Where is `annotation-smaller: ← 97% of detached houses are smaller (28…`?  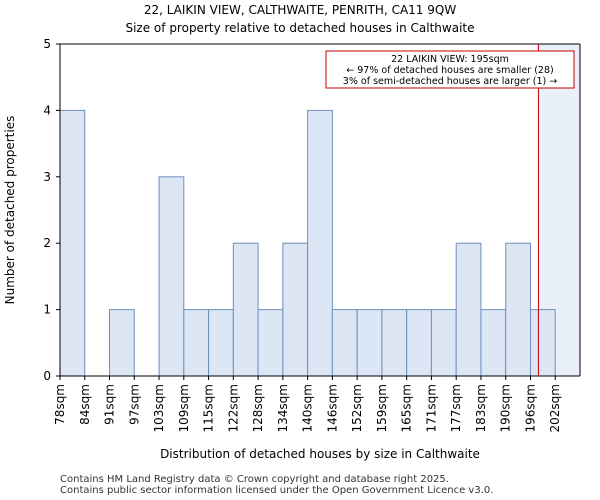
annotation-smaller: ← 97% of detached houses are smaller (28… is located at coordinates (449, 70).